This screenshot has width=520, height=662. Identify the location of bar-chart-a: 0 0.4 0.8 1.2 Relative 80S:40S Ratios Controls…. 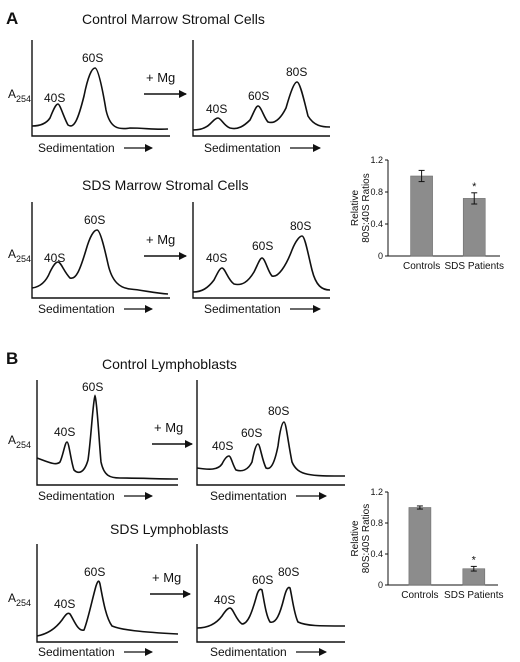
(427, 213).